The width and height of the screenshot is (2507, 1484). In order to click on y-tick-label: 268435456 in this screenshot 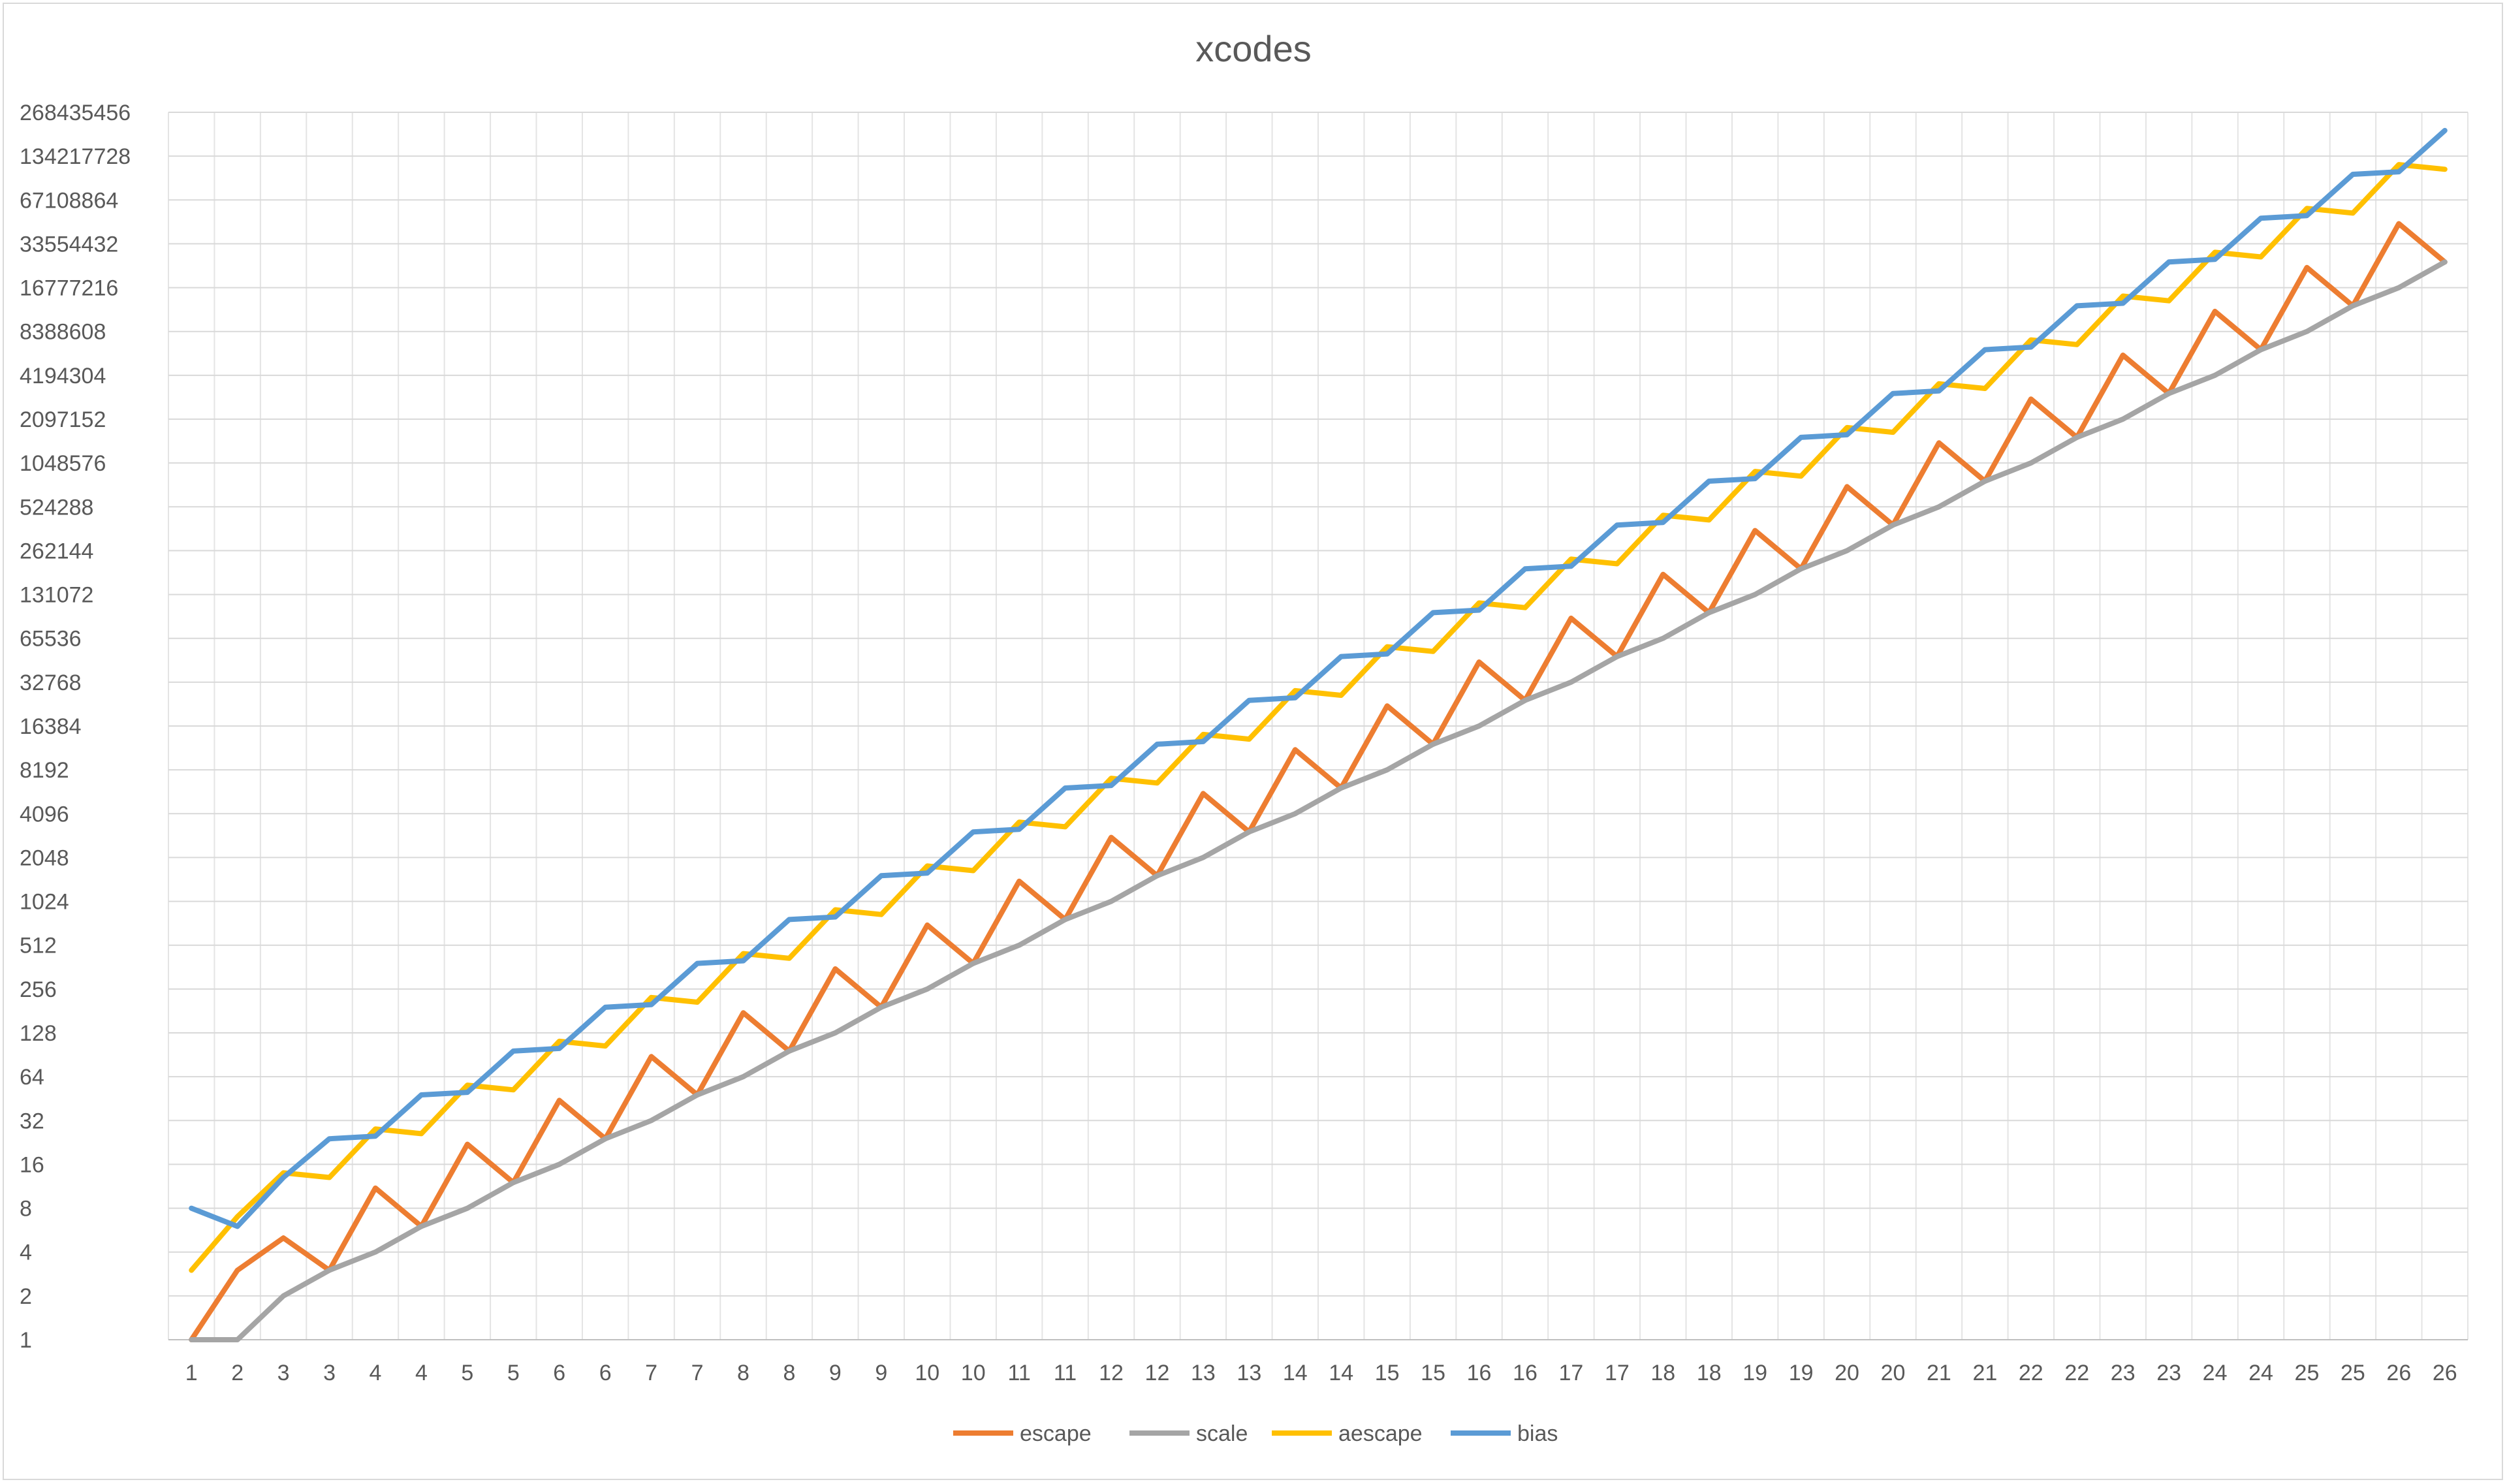, I will do `click(75, 113)`.